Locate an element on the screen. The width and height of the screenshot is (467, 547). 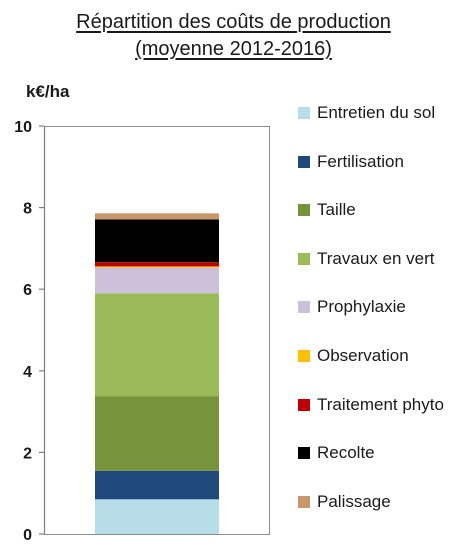
bar-segment-entretien-du-sol is located at coordinates (157, 516).